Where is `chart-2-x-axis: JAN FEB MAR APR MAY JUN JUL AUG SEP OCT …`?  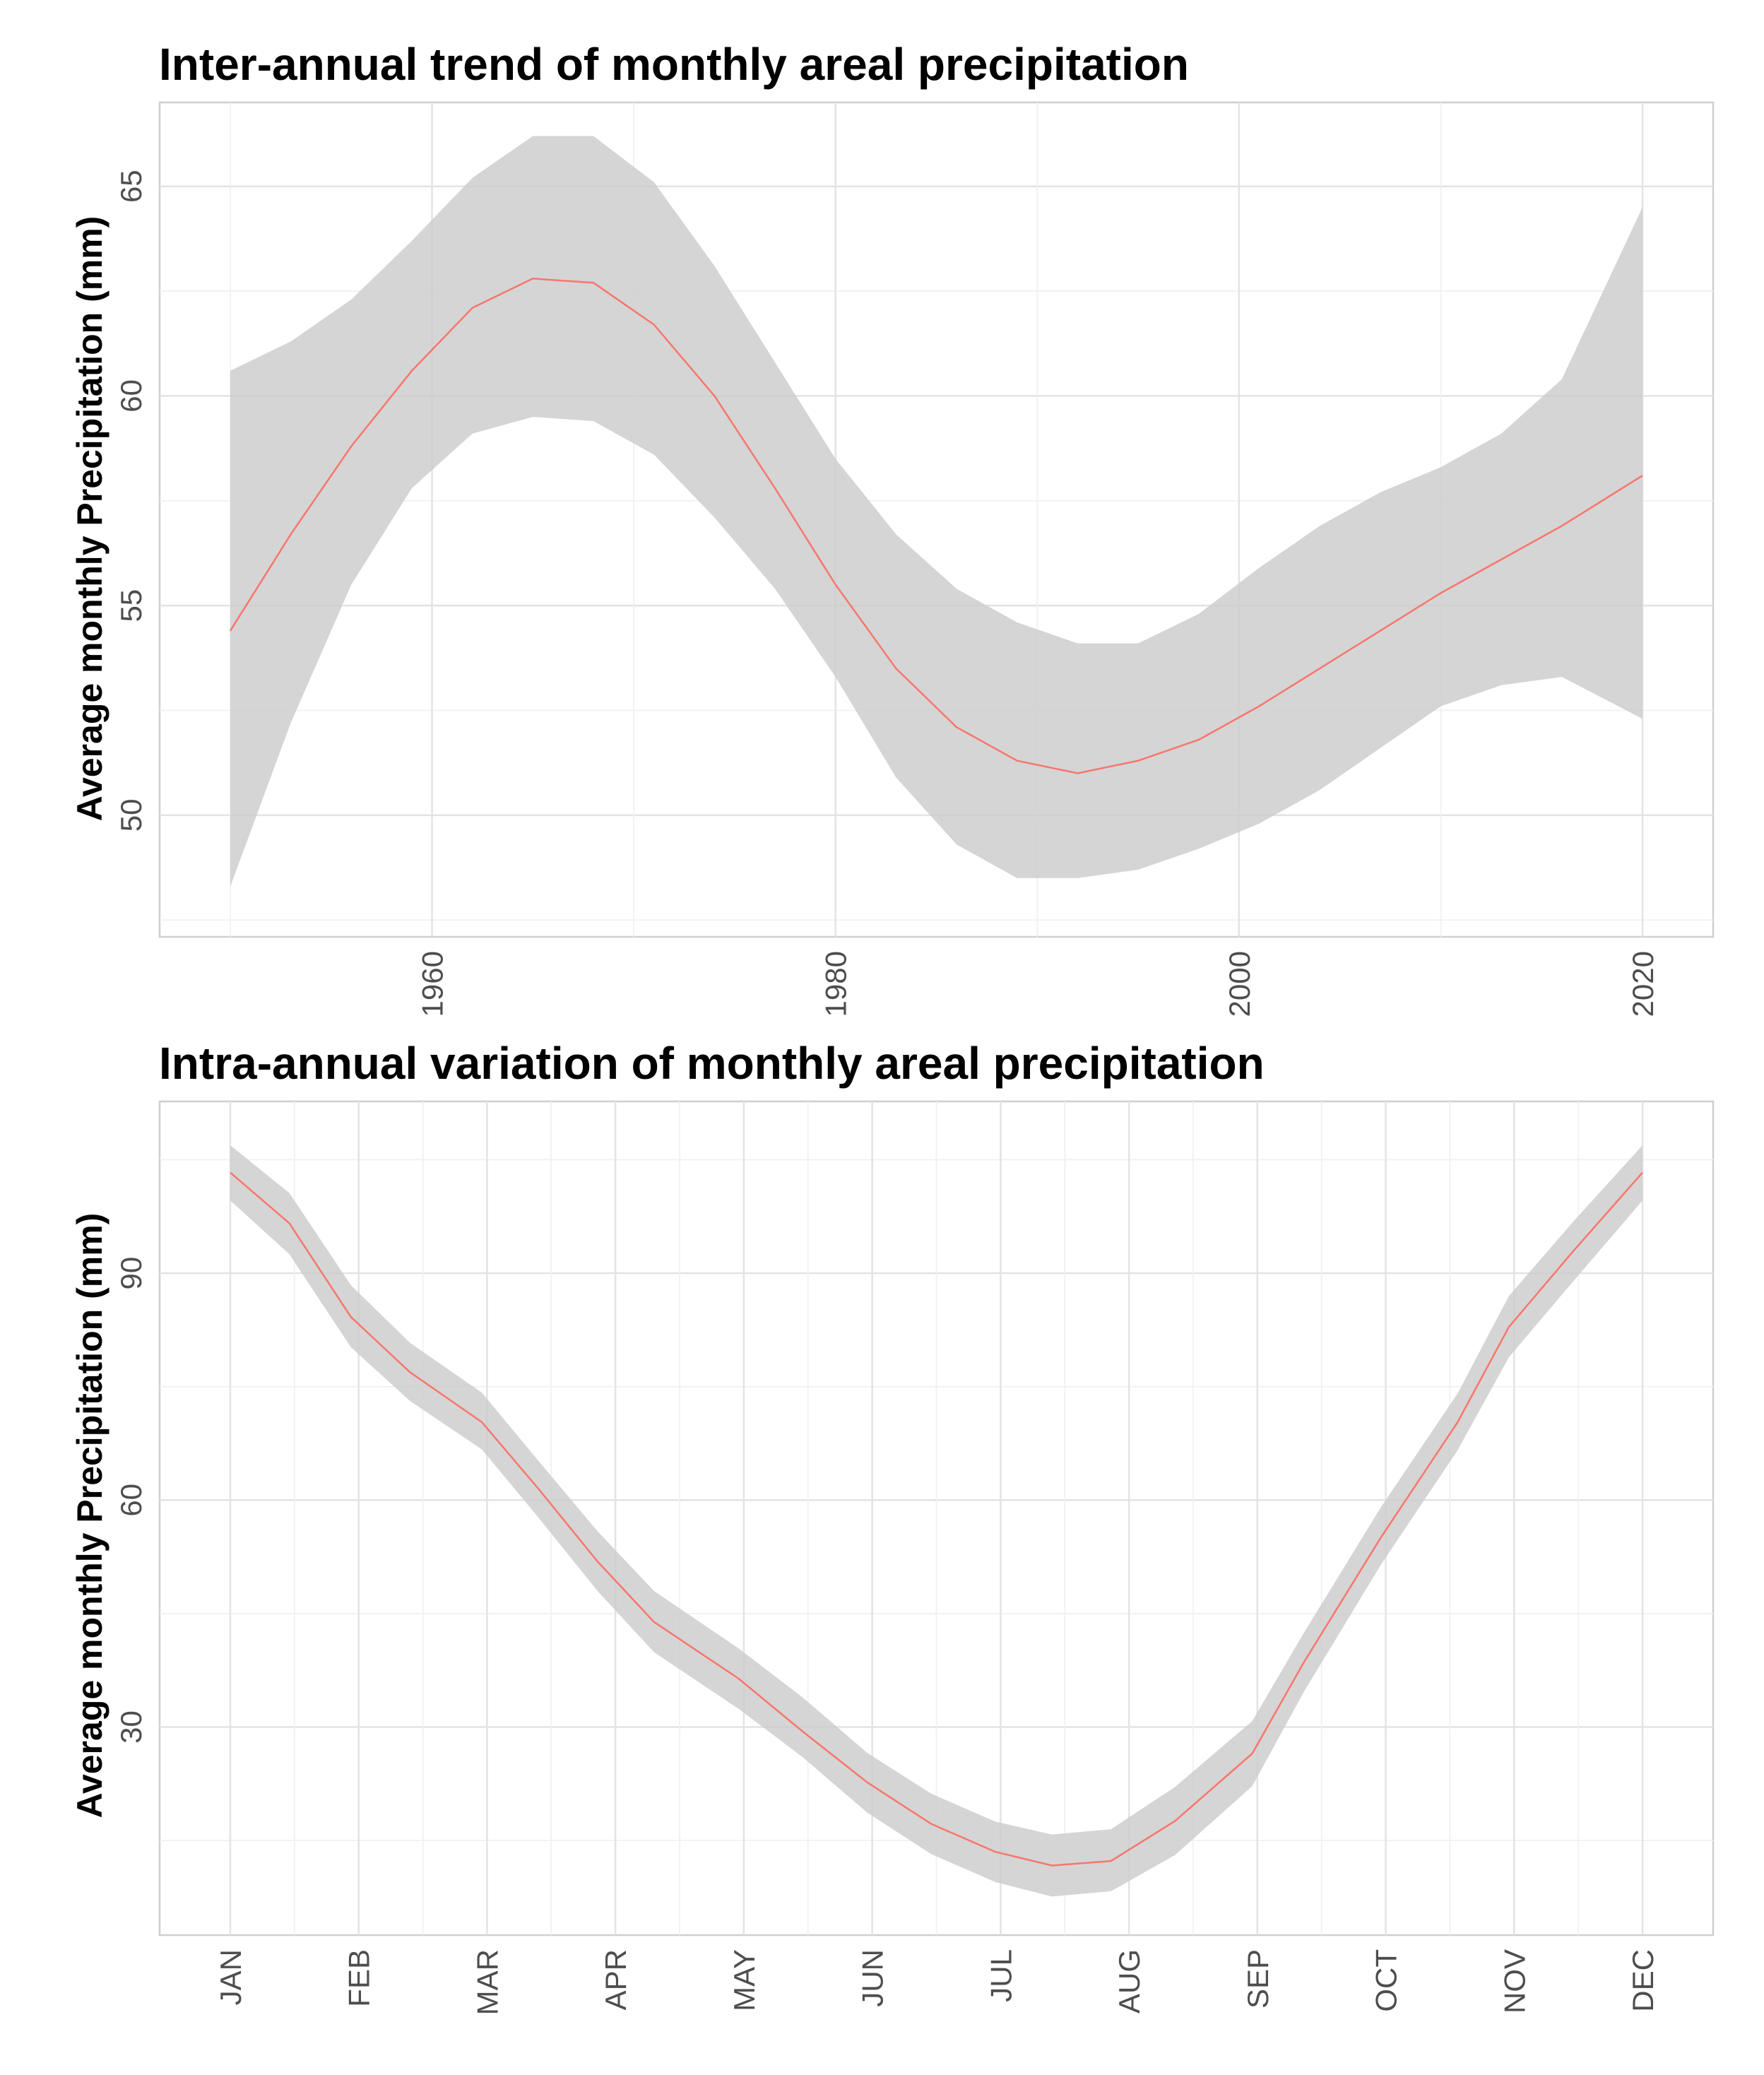 chart-2-x-axis: JAN FEB MAR APR MAY JUN JUL AUG SEP OCT … is located at coordinates (936, 1982).